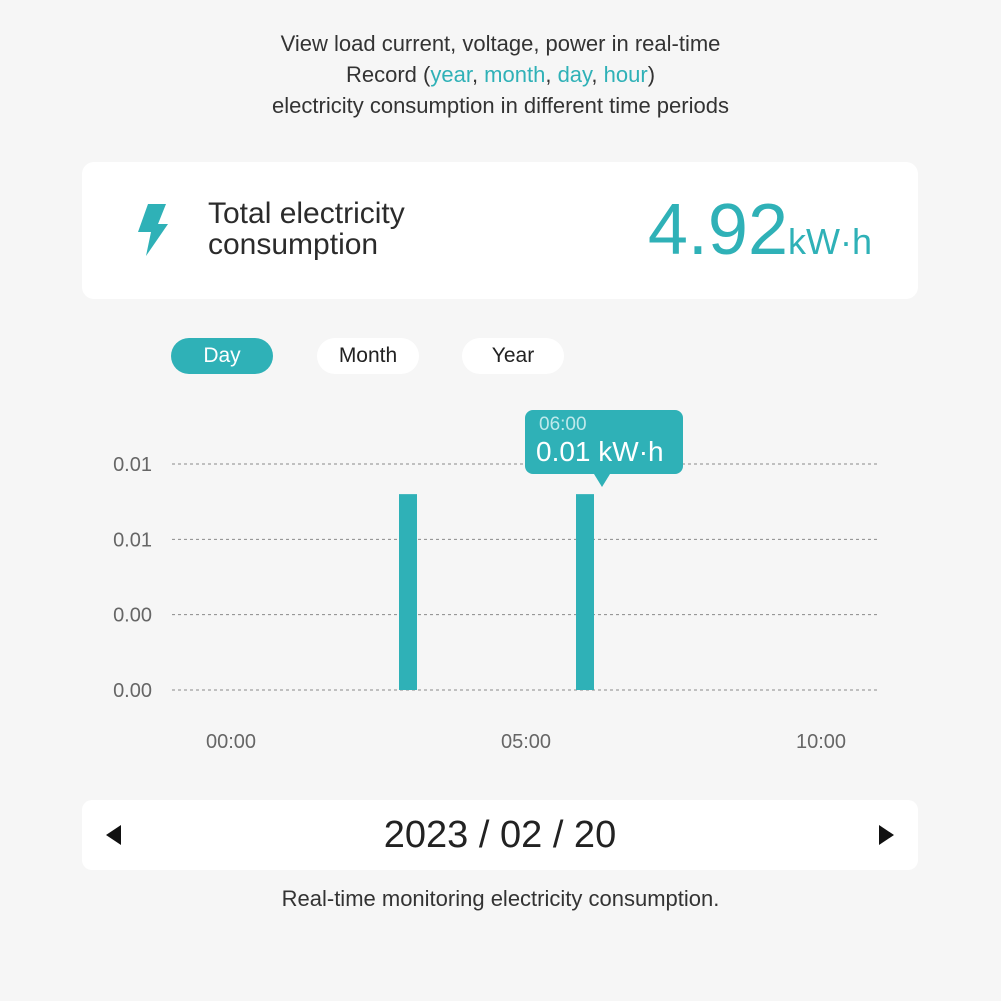 The height and width of the screenshot is (1001, 1001). What do you see at coordinates (886, 835) in the screenshot?
I see `triangle-right-icon` at bounding box center [886, 835].